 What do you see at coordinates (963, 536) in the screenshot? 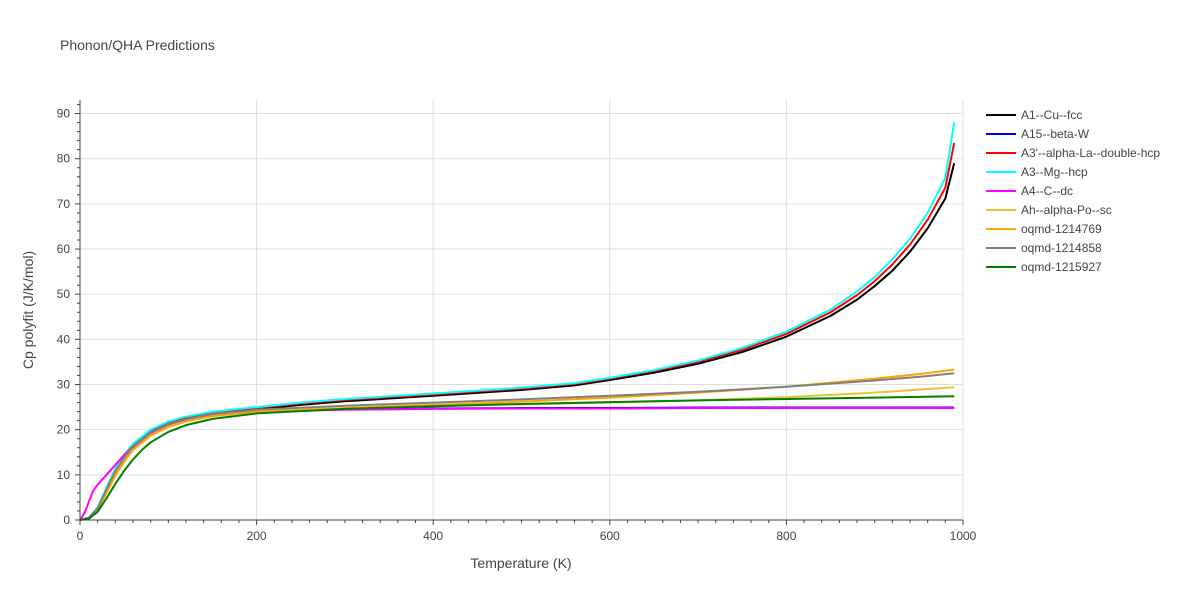
I see `x-tick-label: 1000` at bounding box center [963, 536].